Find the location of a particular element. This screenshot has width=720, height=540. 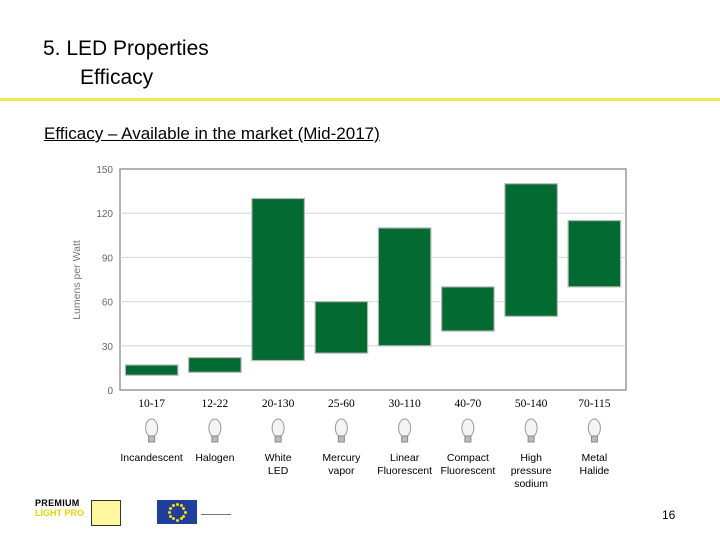

cfl-icon is located at coordinates (468, 430).